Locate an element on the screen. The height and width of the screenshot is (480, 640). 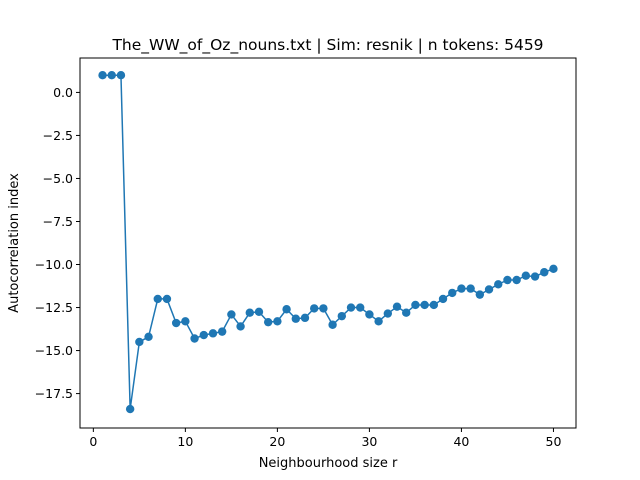
y-tick-label: −7.5 is located at coordinates (58, 221).